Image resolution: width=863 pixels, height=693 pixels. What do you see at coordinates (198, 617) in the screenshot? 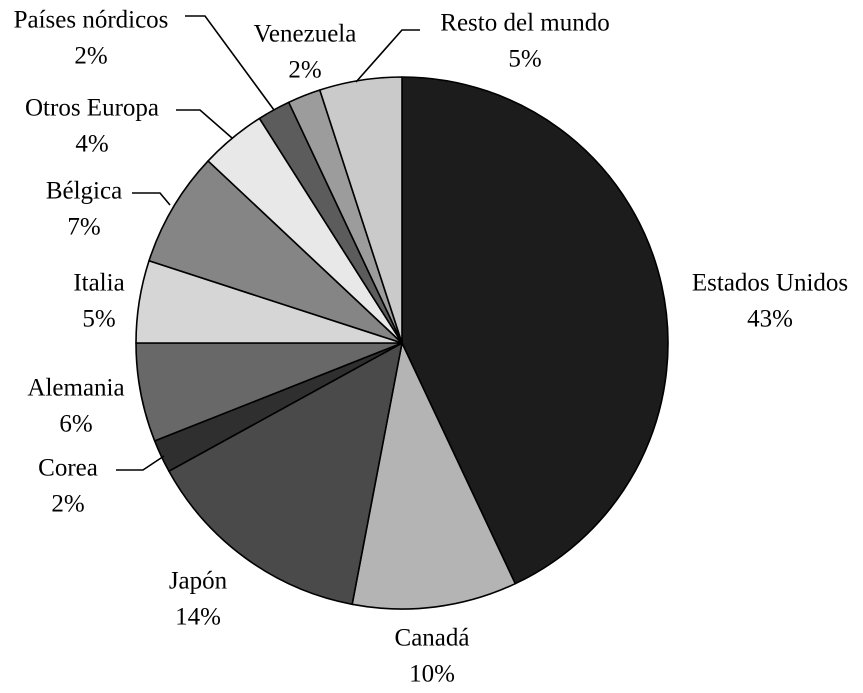
I see `slice-value-japon: 14%` at bounding box center [198, 617].